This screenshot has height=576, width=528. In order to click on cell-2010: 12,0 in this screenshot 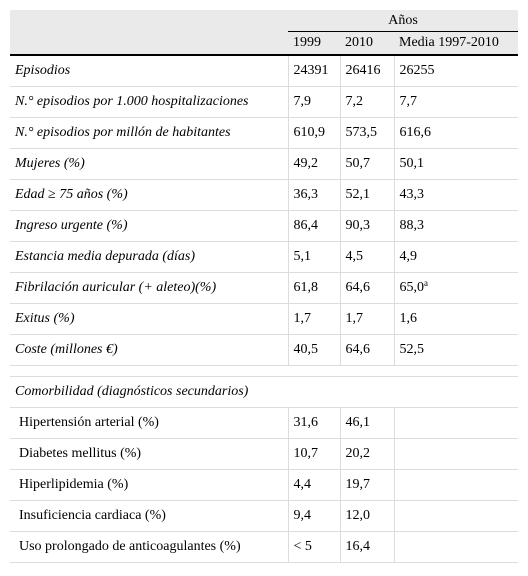, I will do `click(366, 516)`.